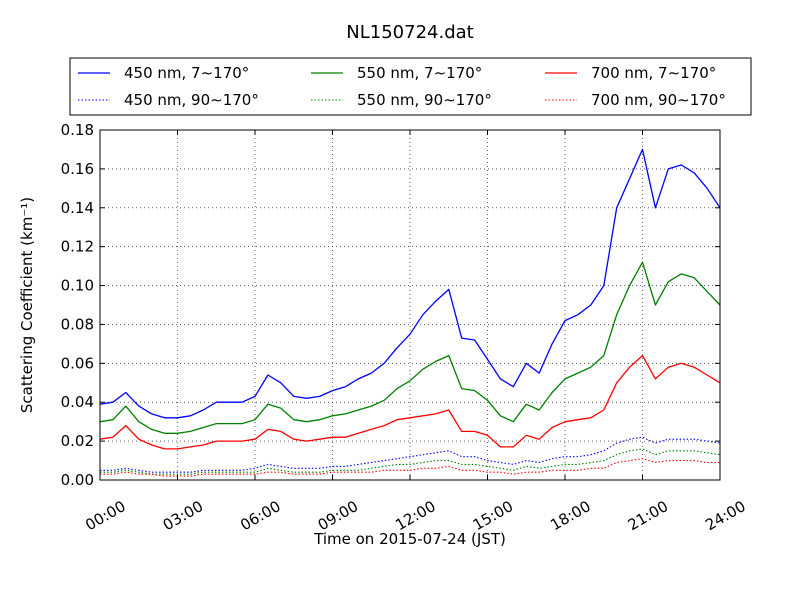  Describe the element at coordinates (419, 73) in the screenshot. I see `legend-label-550-total: 550 nm, 7∼170°` at that location.